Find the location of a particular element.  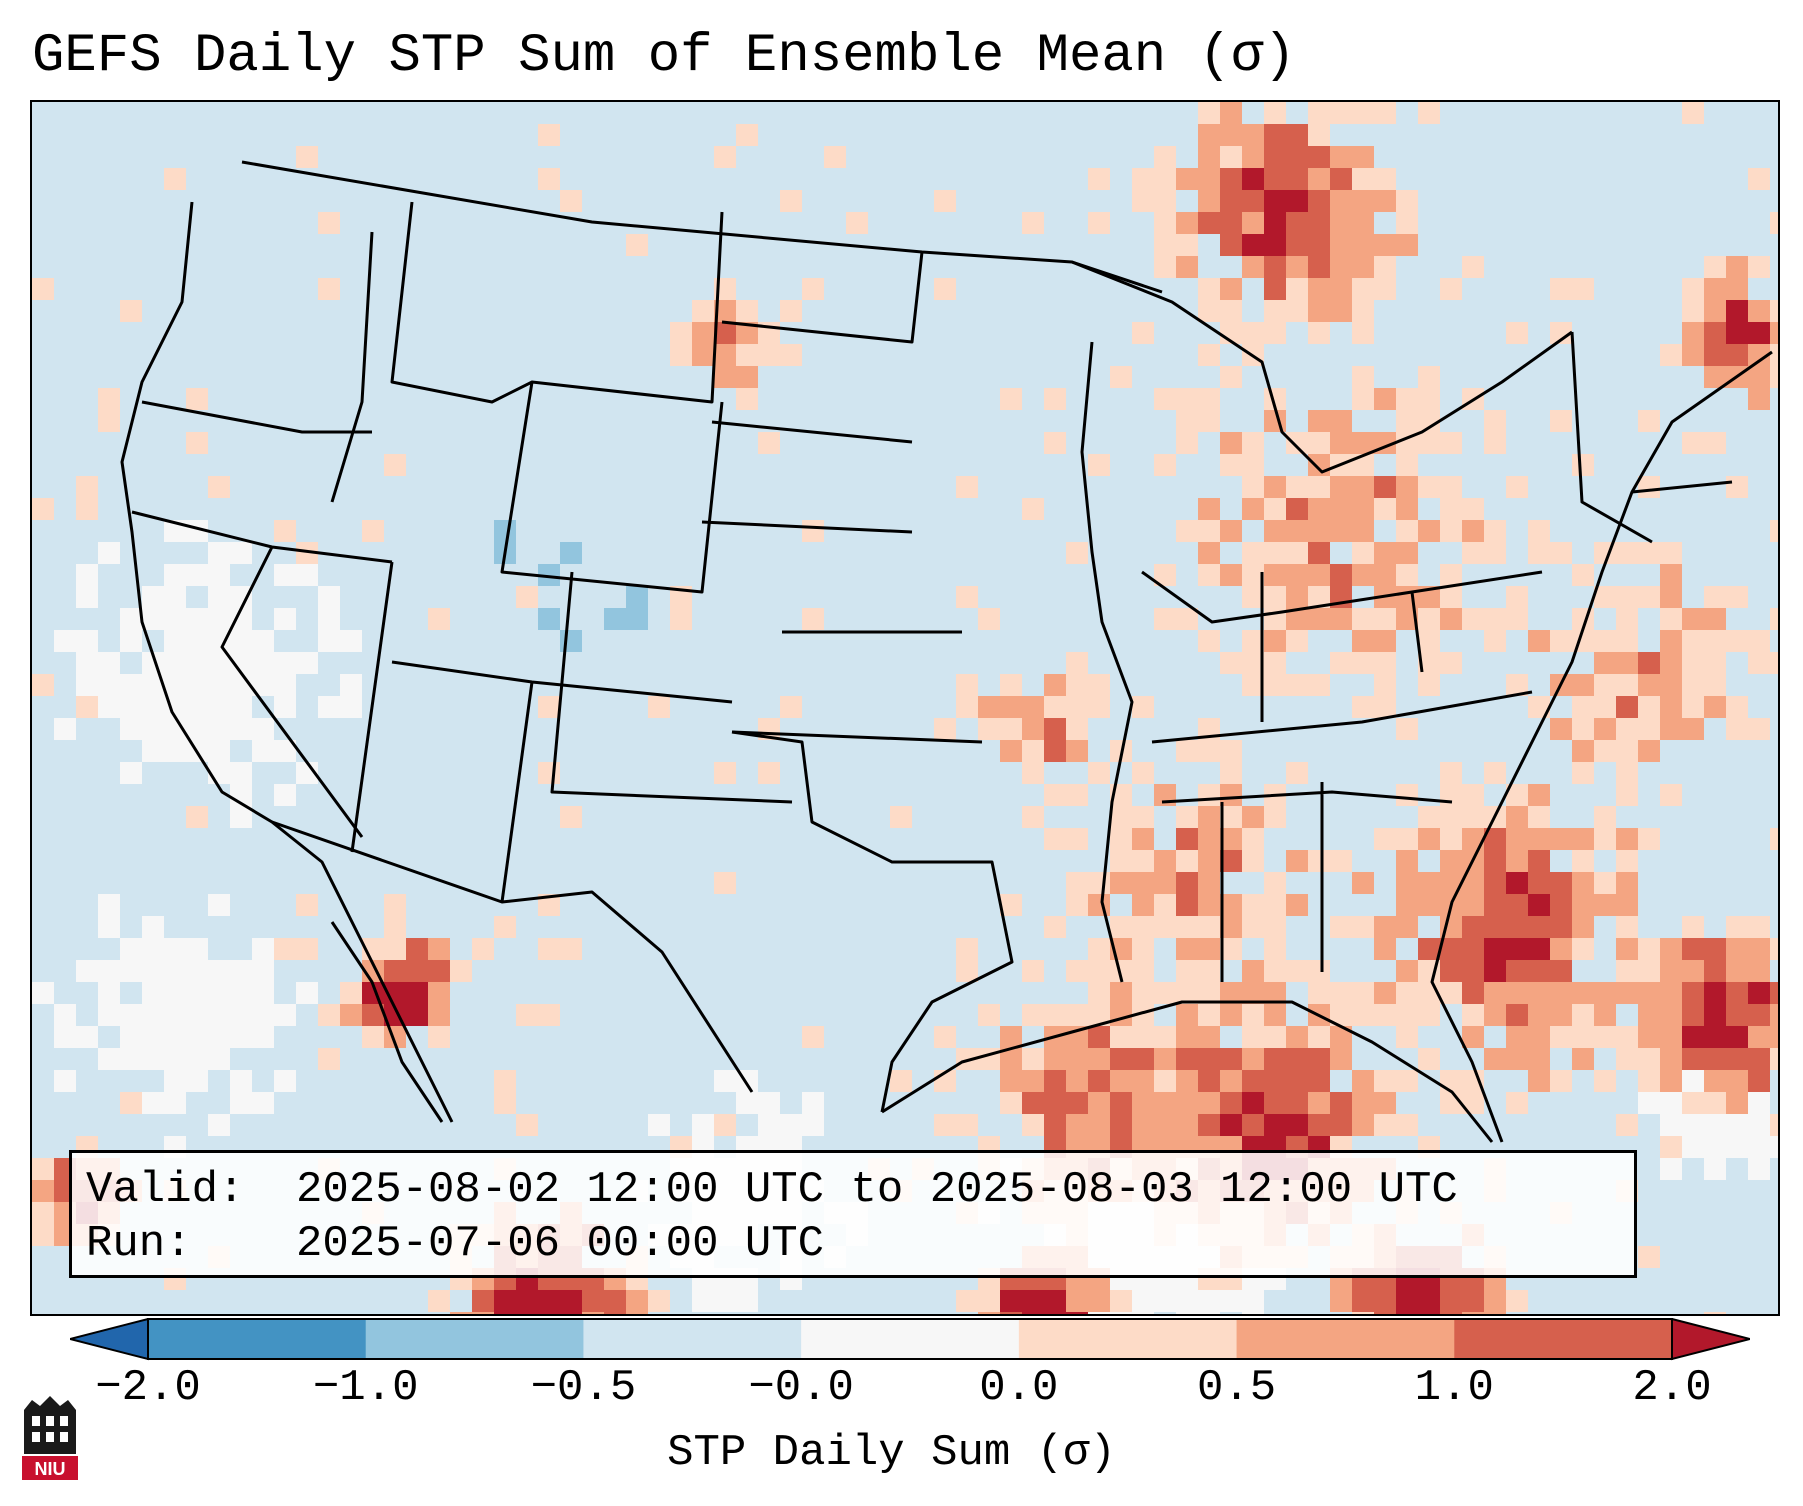

colorbar-tick-label: −0.0 is located at coordinates (801, 1388).